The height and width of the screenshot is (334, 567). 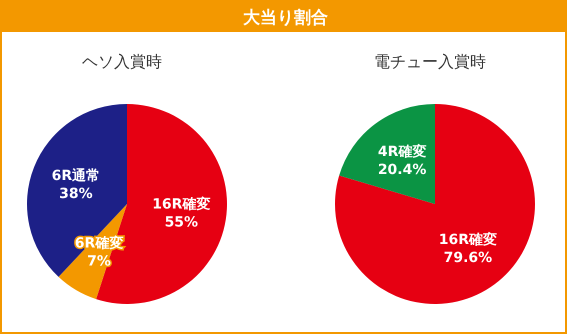 What do you see at coordinates (285, 17) in the screenshot?
I see `text: 大当り割合` at bounding box center [285, 17].